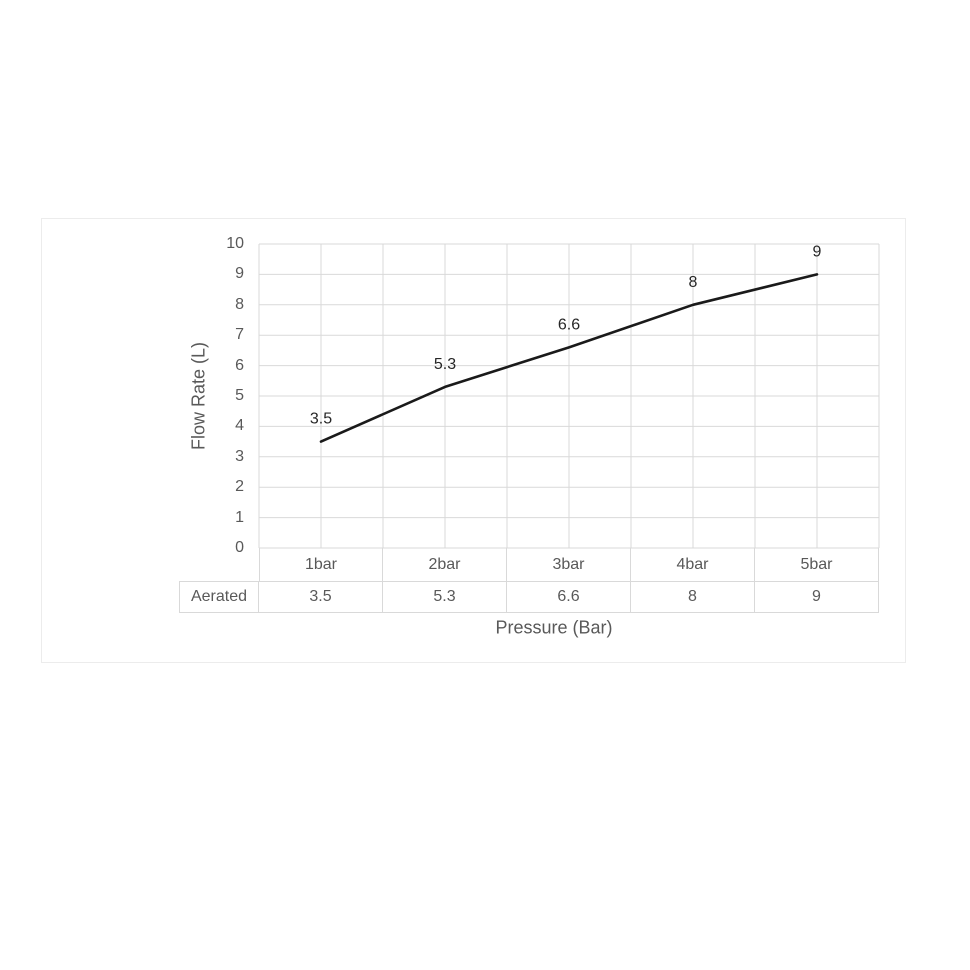  Describe the element at coordinates (817, 597) in the screenshot. I see `data-table-value-cell: 9` at that location.